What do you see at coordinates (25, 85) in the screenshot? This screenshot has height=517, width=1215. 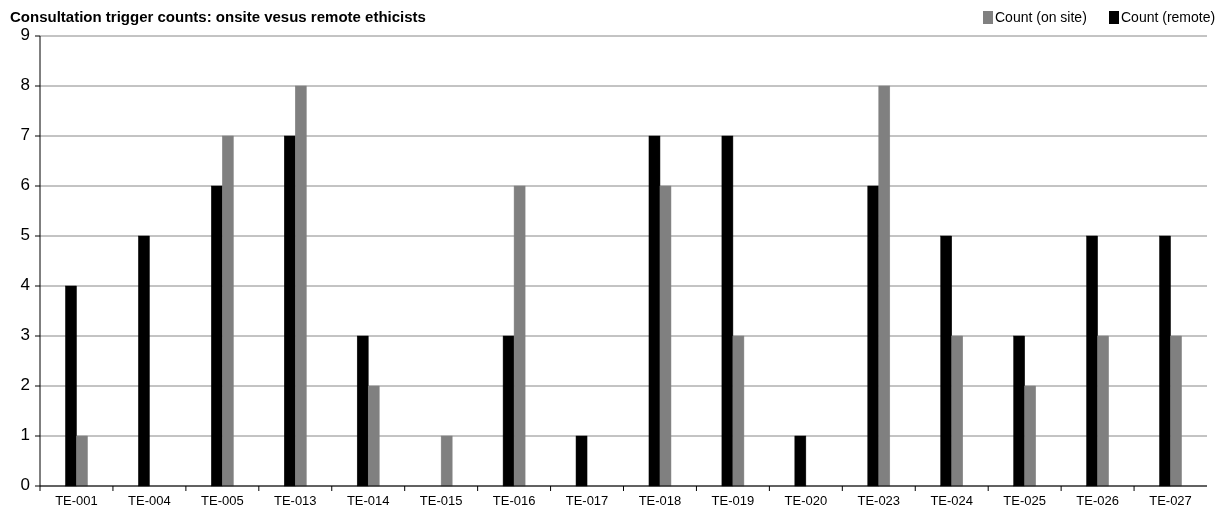 I see `y-tick-label: 8` at bounding box center [25, 85].